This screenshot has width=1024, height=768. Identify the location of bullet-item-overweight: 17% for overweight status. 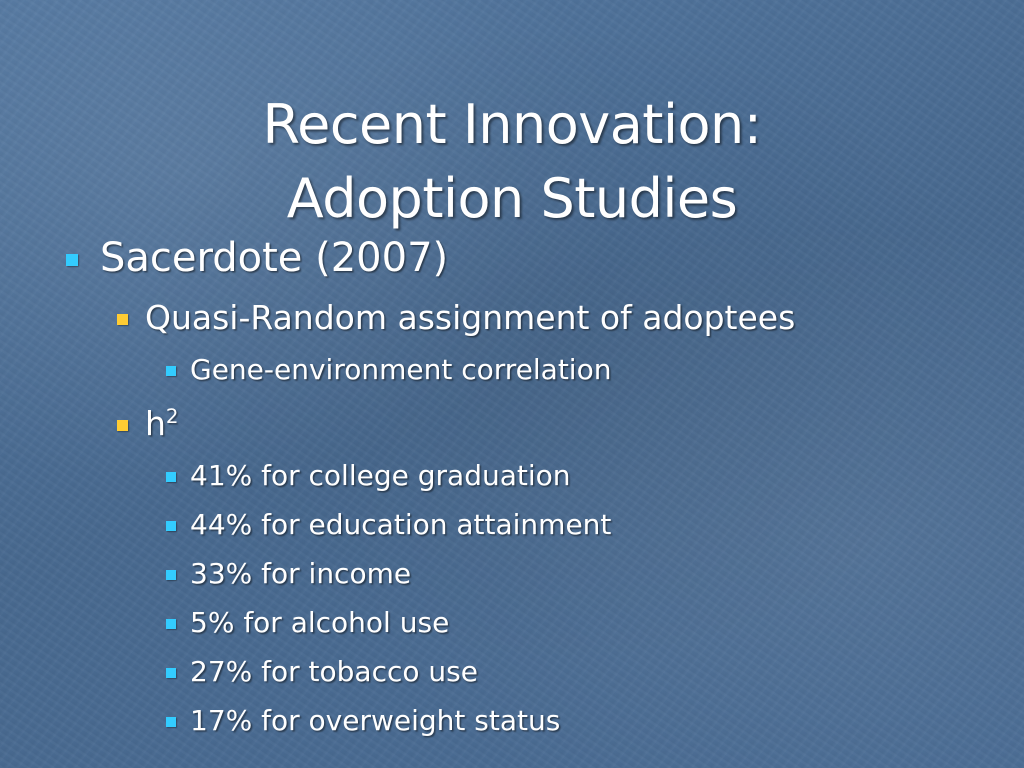
(363, 721).